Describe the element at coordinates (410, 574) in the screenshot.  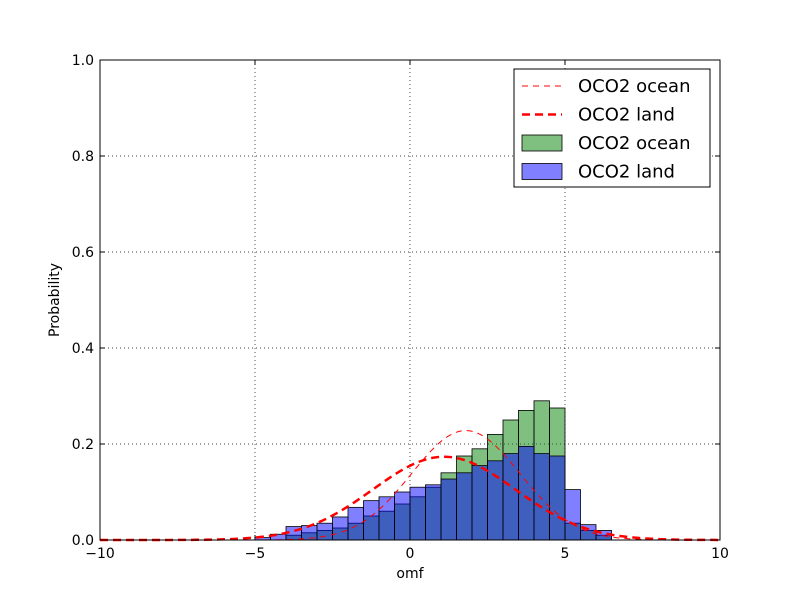
I see `x-axis-label: omf` at that location.